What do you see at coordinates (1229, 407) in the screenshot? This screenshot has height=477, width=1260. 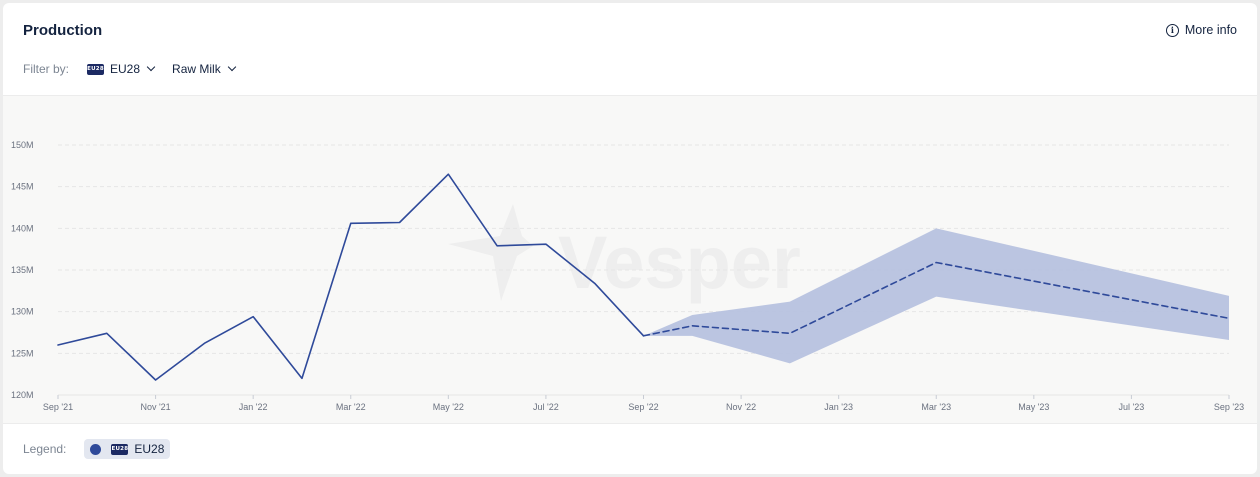 I see `x-tick-label: Sep '23` at bounding box center [1229, 407].